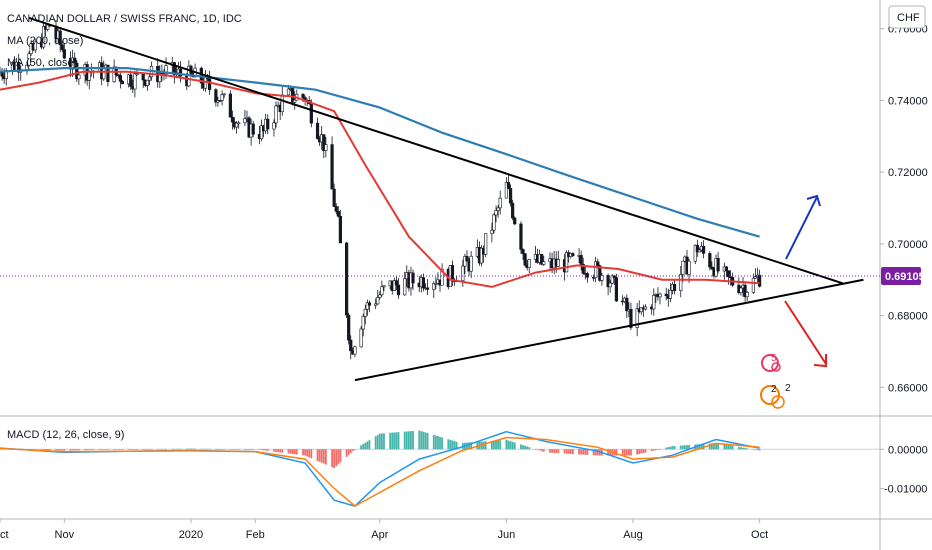 This screenshot has width=932, height=550. I want to click on time-tick-label: Jun, so click(507, 535).